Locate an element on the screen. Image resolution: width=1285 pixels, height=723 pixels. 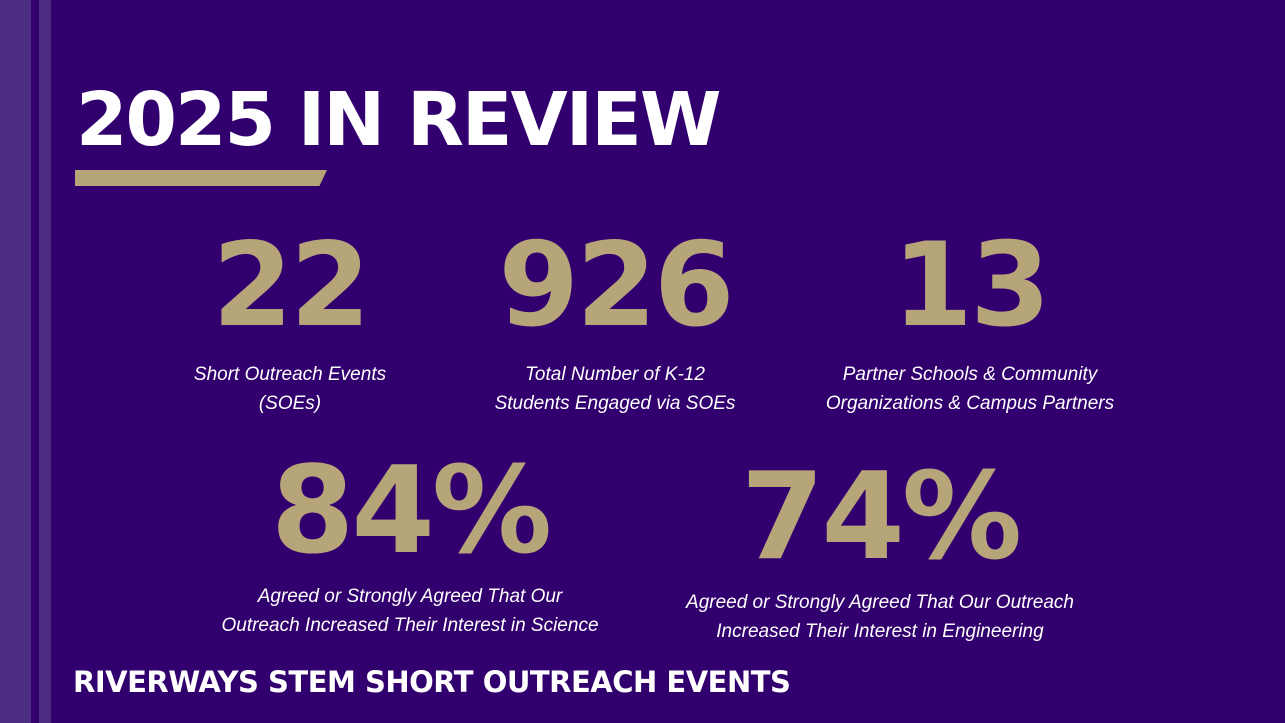
label-line: Short Outreach Events is located at coordinates (290, 374).